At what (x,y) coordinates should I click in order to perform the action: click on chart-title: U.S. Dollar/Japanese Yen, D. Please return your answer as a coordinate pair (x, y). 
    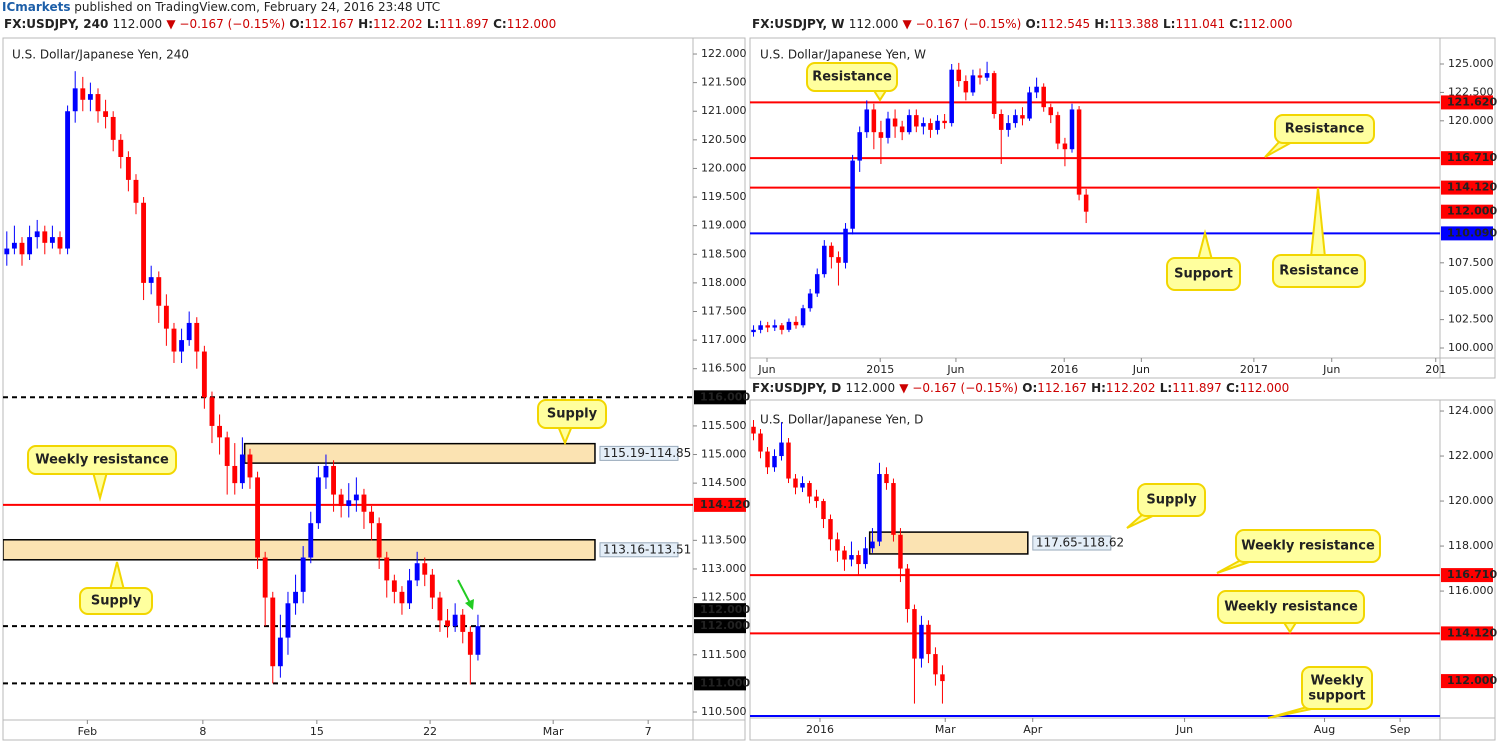
    Looking at the image, I should click on (841, 420).